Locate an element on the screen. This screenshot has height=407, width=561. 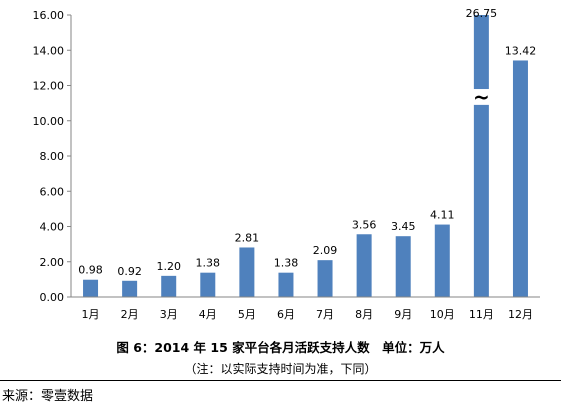
data-label: 13.42 is located at coordinates (521, 50).